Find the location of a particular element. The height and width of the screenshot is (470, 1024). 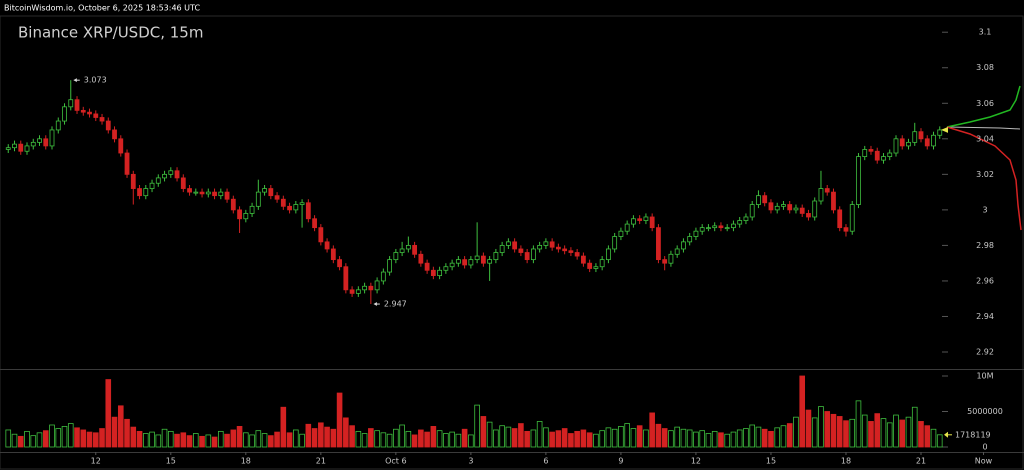

depth-bids is located at coordinates (983, 106).